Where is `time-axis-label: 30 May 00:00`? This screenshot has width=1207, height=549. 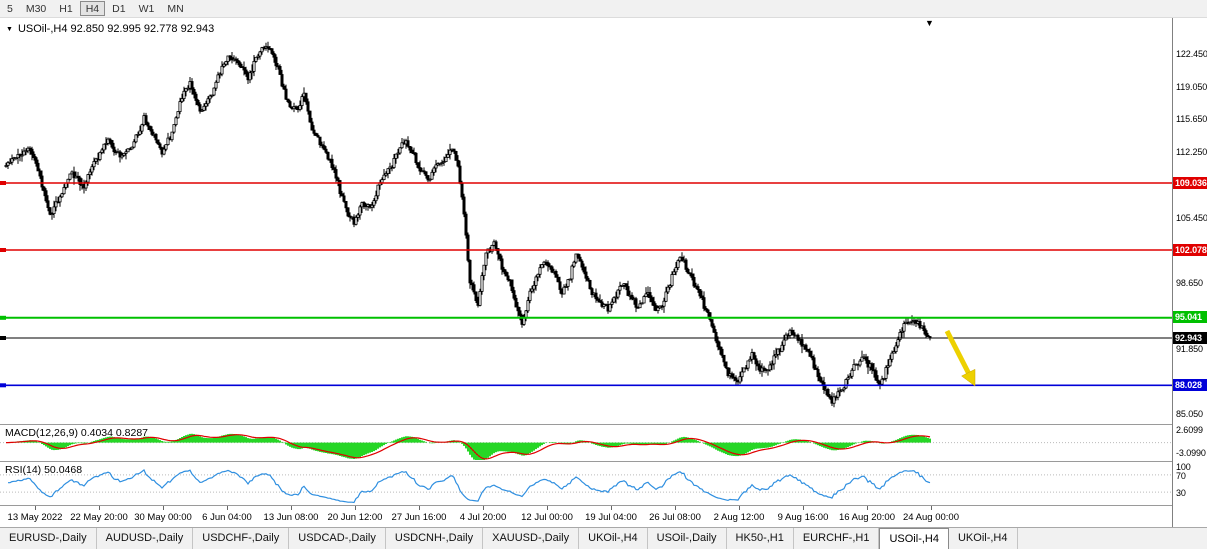
time-axis-label: 30 May 00:00 is located at coordinates (163, 517).